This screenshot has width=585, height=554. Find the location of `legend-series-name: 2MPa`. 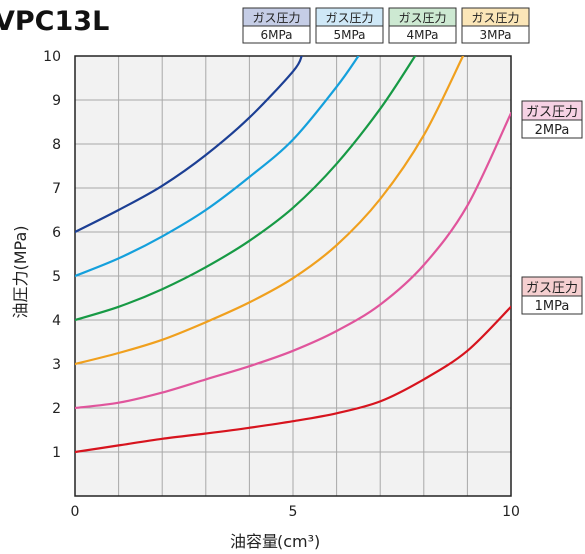

legend-series-name: 2MPa is located at coordinates (552, 130).